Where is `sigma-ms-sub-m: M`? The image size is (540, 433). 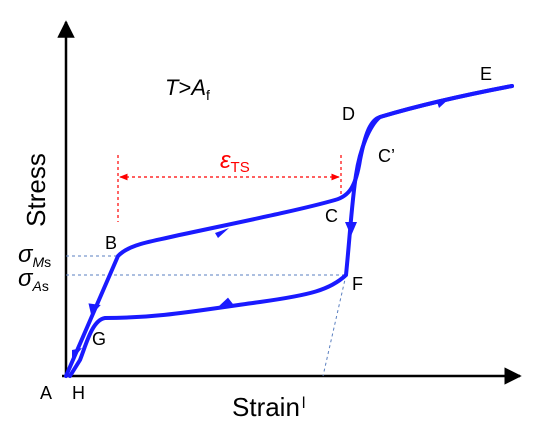 sigma-ms-sub-m: M is located at coordinates (38, 262).